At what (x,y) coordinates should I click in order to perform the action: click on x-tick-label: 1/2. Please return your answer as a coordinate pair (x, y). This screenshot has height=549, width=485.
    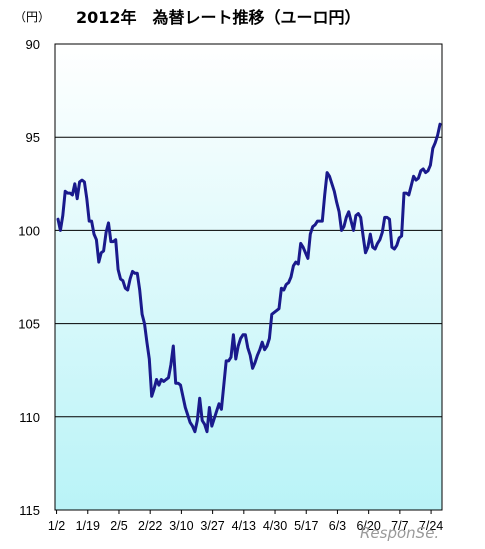
    Looking at the image, I should click on (56, 526).